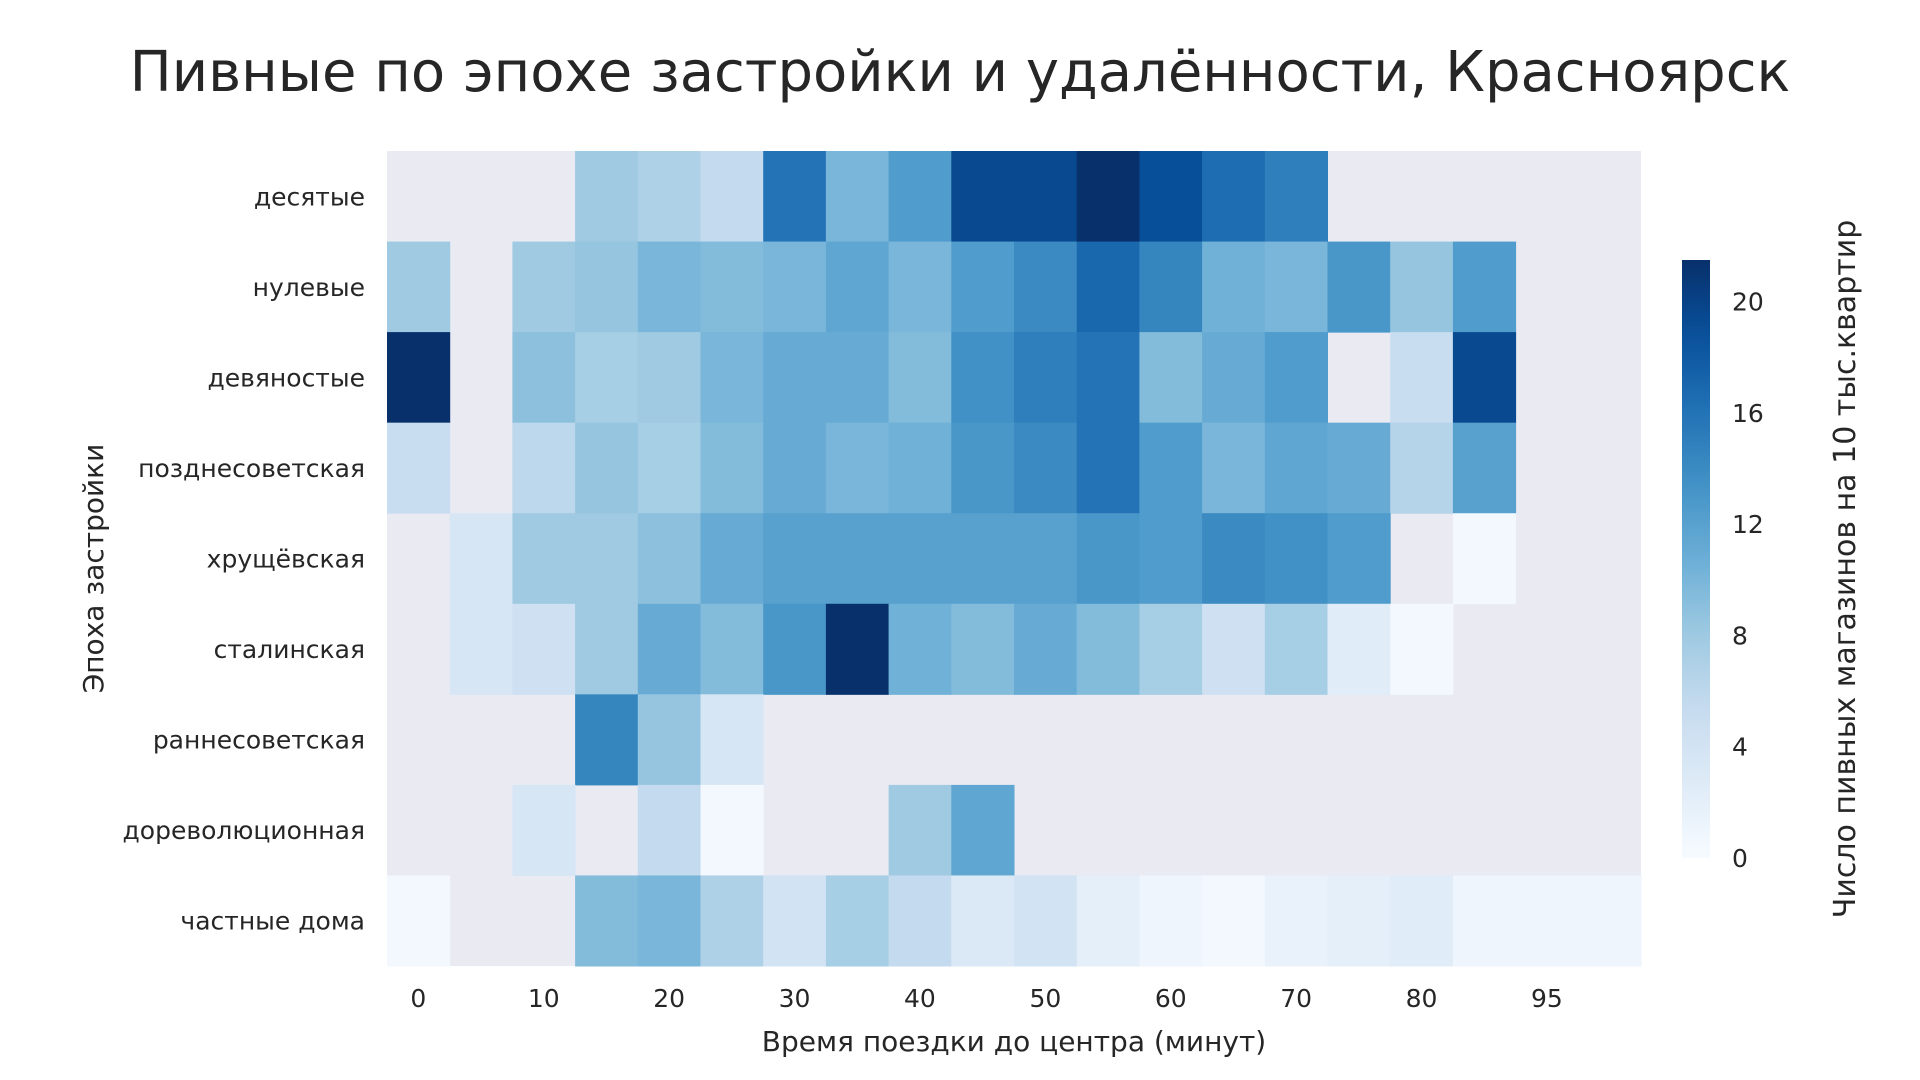 This screenshot has width=1920, height=1080. I want to click on x-tick-label: 30, so click(795, 998).